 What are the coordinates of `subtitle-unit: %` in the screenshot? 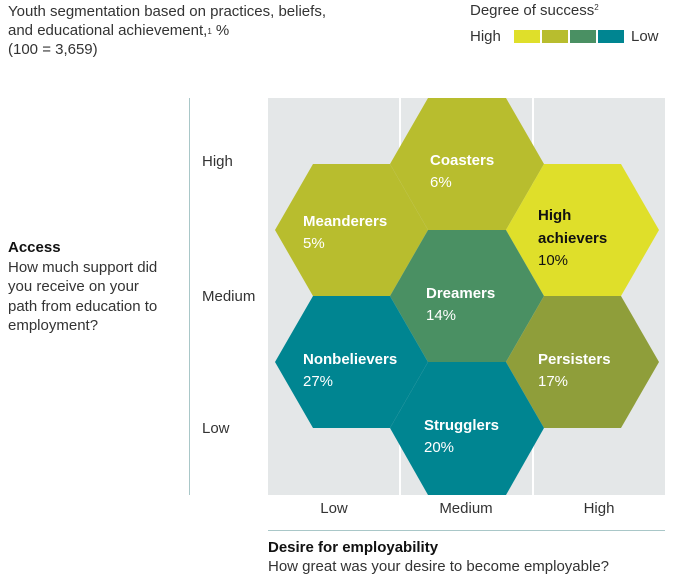 It's located at (220, 30).